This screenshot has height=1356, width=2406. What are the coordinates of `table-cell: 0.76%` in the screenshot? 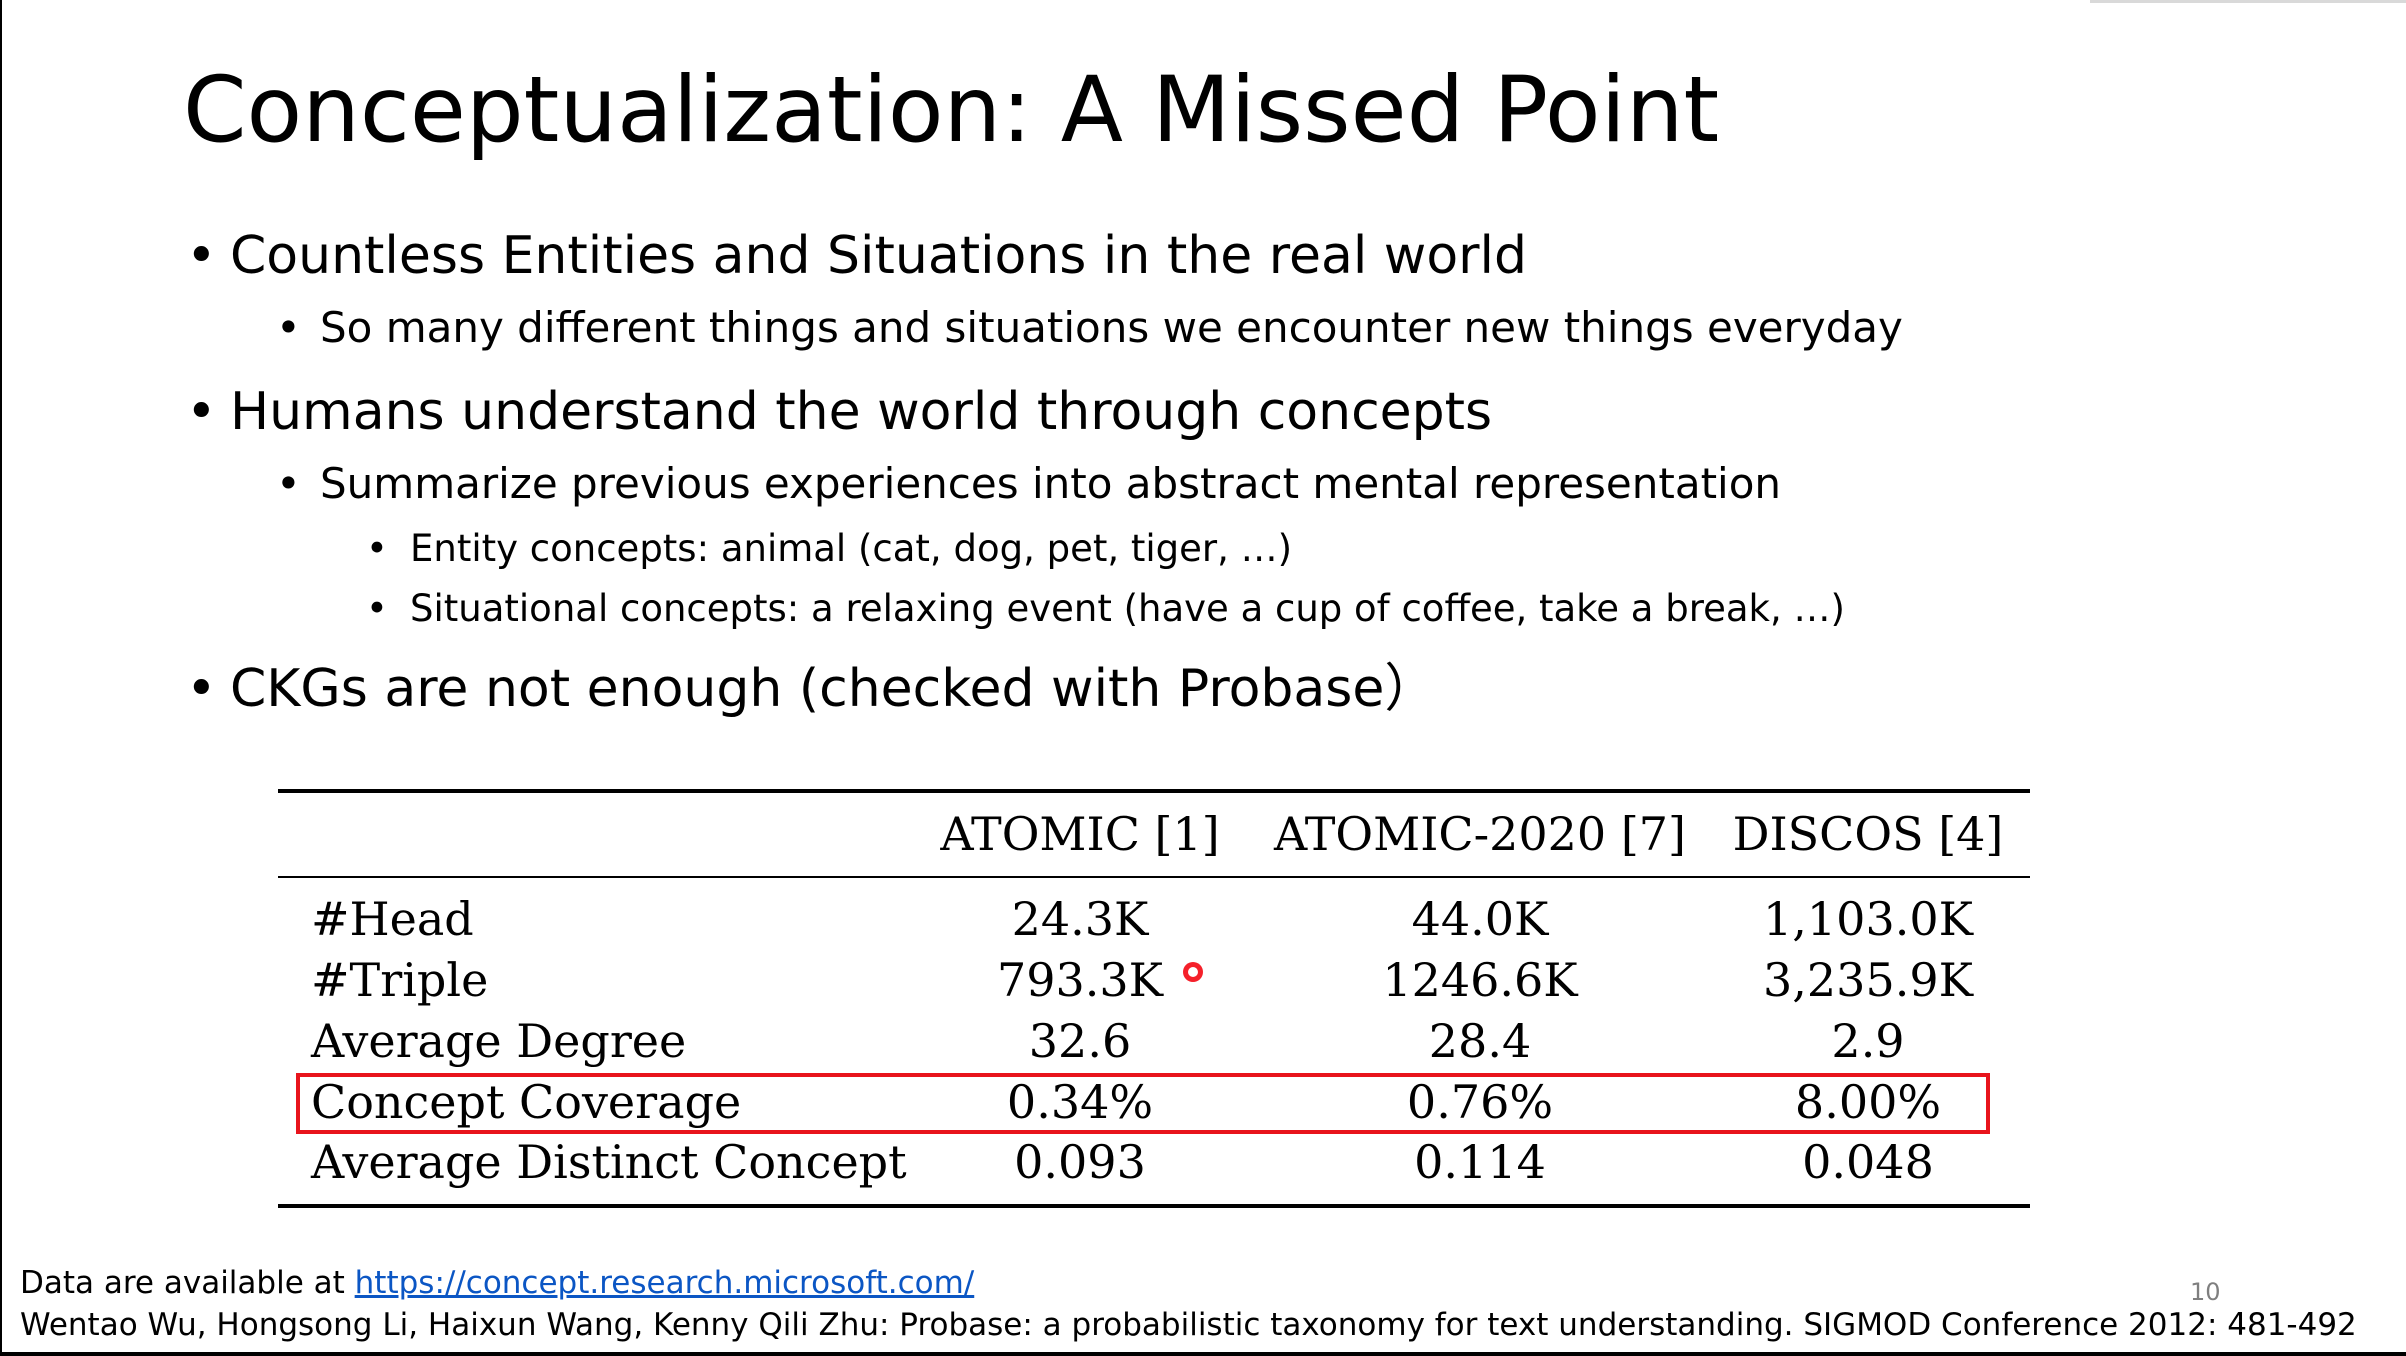 It's located at (1480, 1102).